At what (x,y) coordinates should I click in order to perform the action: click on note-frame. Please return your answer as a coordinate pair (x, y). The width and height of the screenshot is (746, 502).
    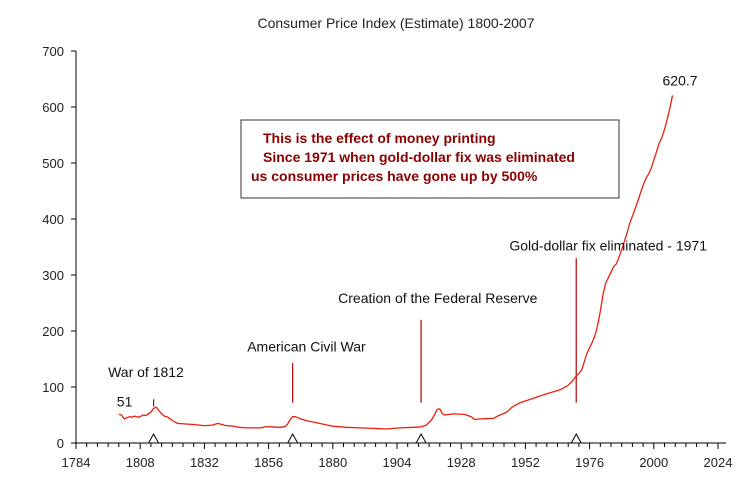
    Looking at the image, I should click on (430, 159).